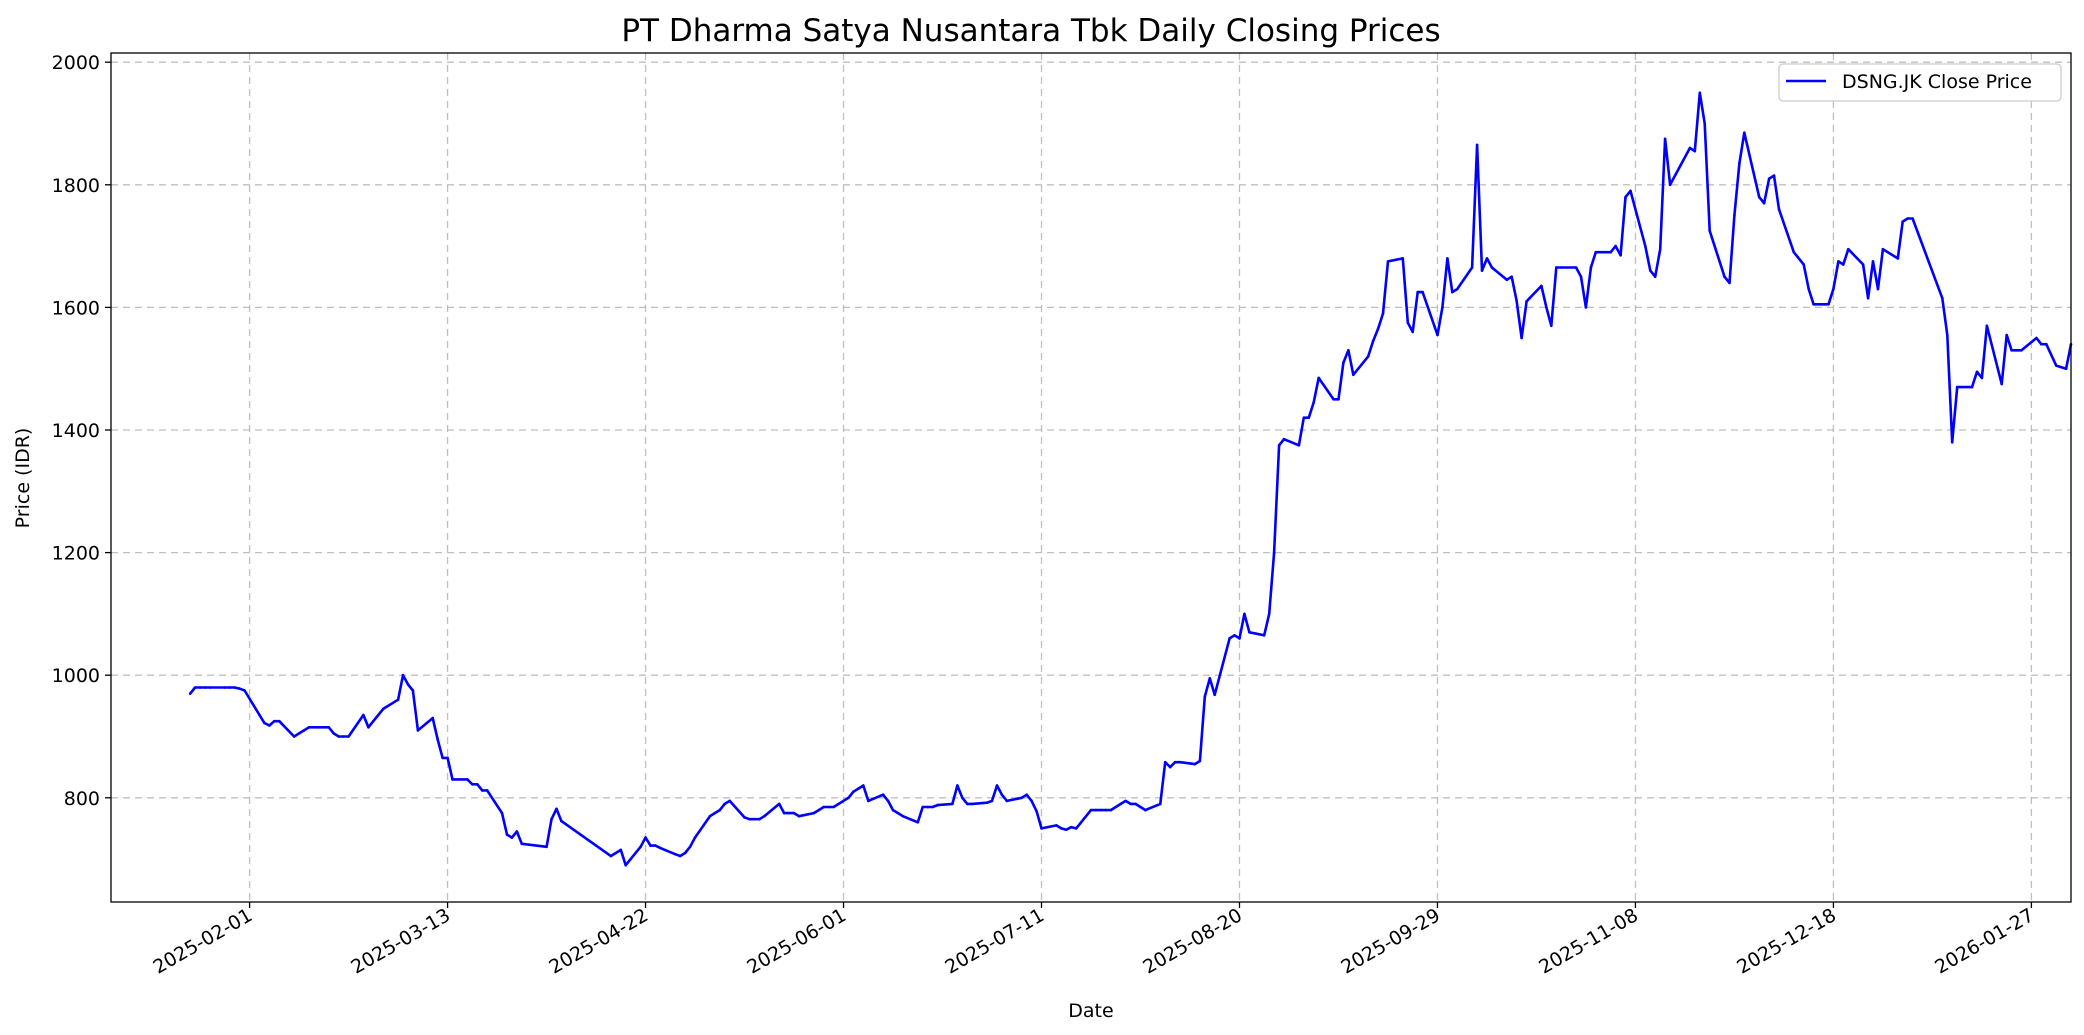 The width and height of the screenshot is (2084, 1035). I want to click on y-tick-label: 800, so click(82, 799).